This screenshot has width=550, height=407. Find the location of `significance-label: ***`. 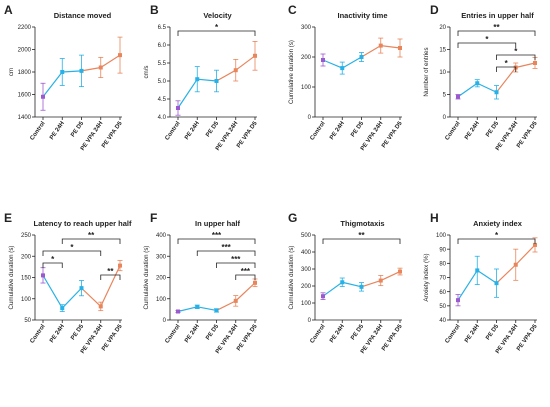

significance-label: *** is located at coordinates (236, 259).